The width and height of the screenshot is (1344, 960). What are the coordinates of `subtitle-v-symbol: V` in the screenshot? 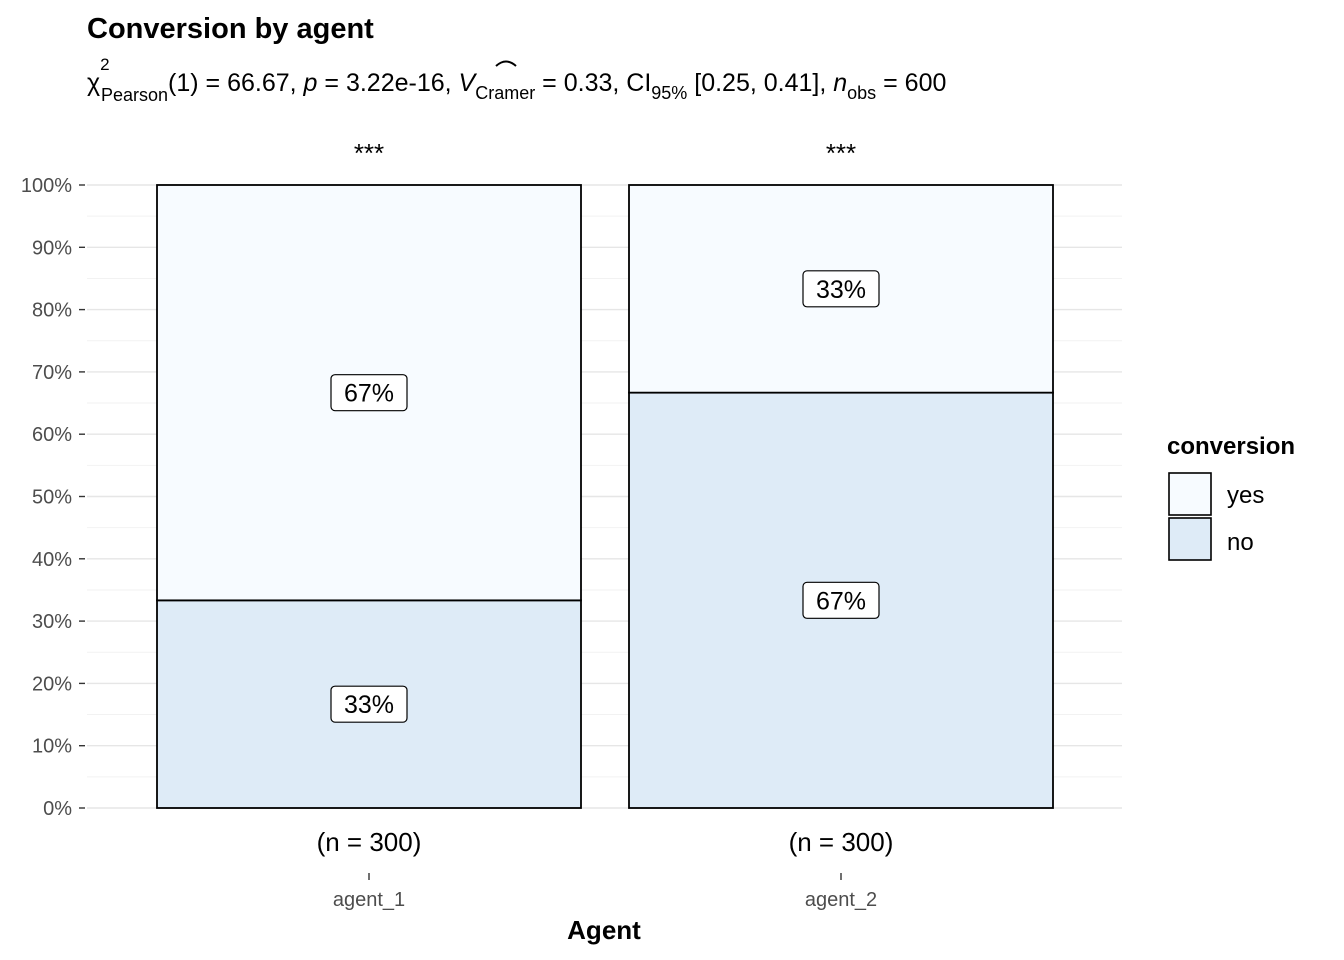 It's located at (468, 83).